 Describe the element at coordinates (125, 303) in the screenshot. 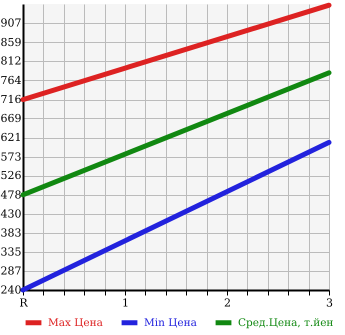

I see `x-tick-label: 1` at that location.